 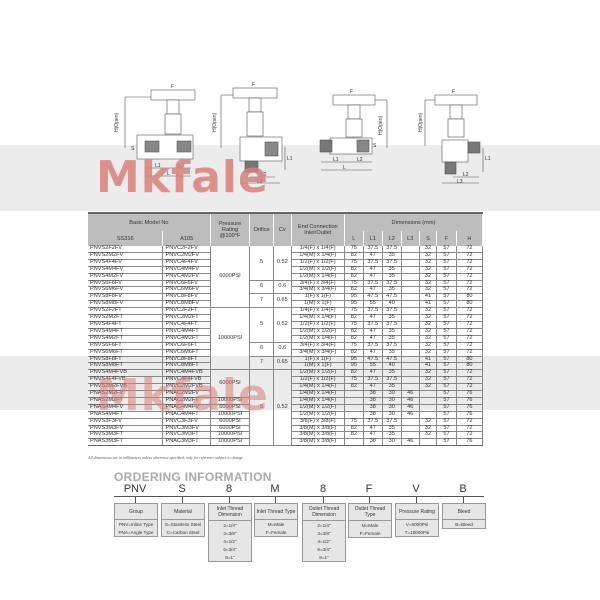 I want to click on inline-valve-diagram-1: F H(Open) S L1 L2 L, so click(x=155, y=130).